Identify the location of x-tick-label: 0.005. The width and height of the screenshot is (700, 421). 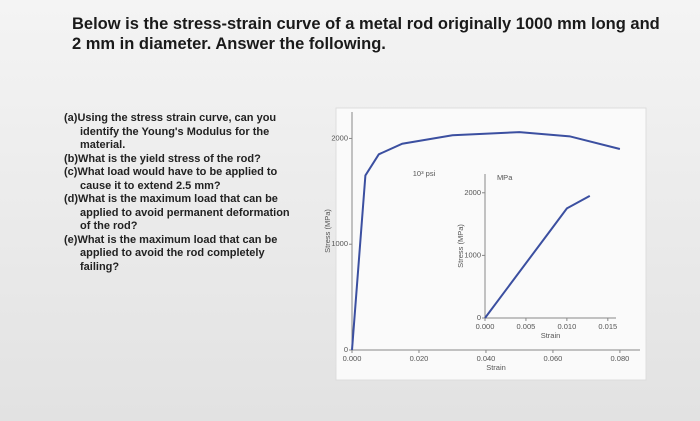
(526, 326).